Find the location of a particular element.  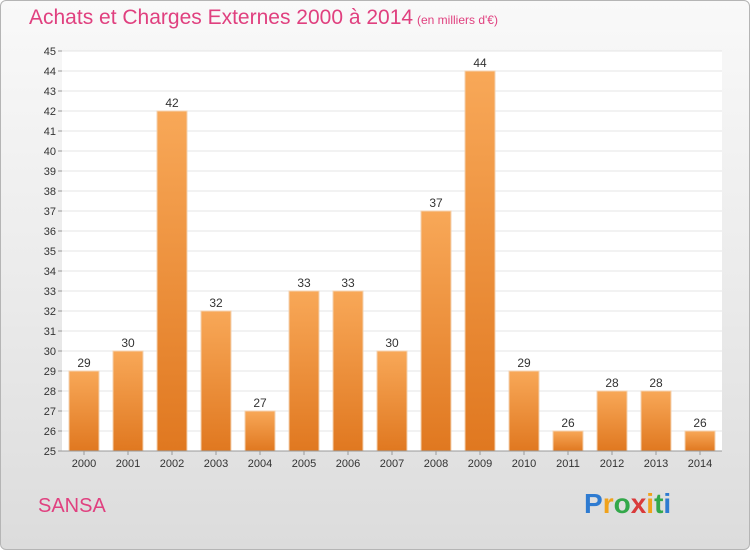

proxiti-logo: Proxiti is located at coordinates (628, 503).